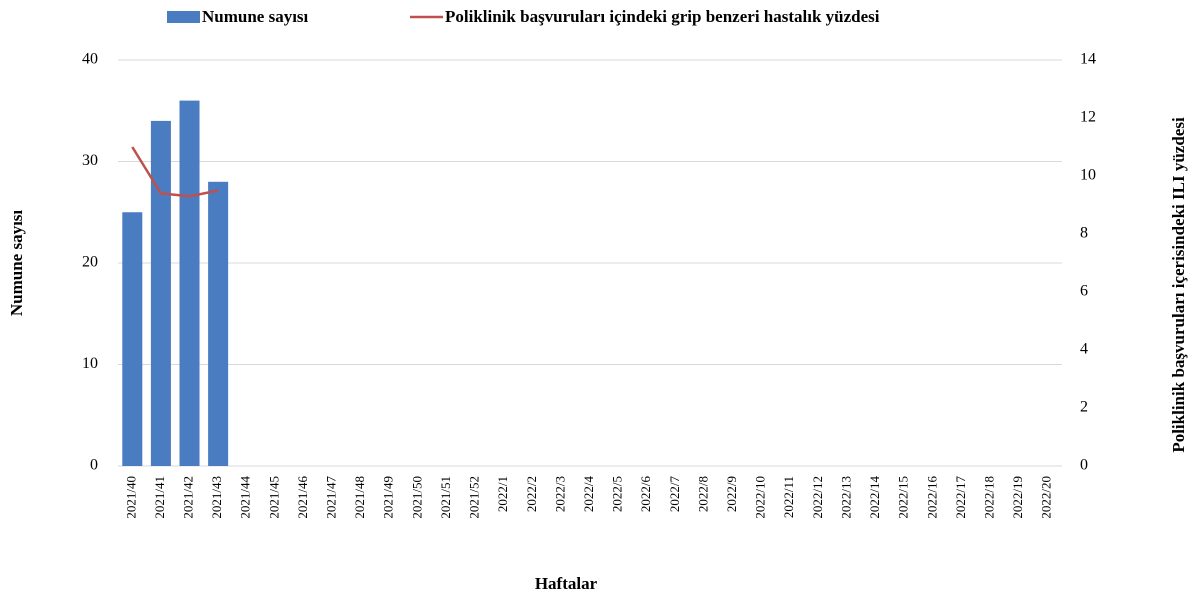  Describe the element at coordinates (159, 497) in the screenshot. I see `x-tick-label: 2021/41` at that location.